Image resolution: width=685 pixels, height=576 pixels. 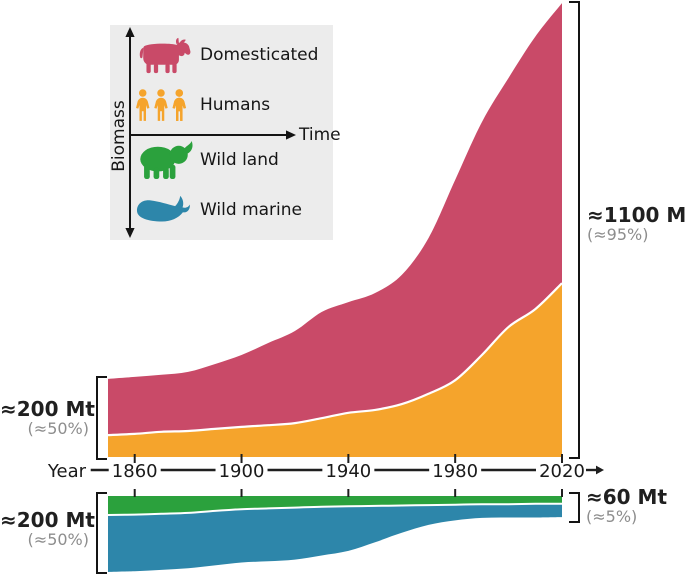 I want to click on legend-item-wild-land: Wild land, so click(x=207, y=160).